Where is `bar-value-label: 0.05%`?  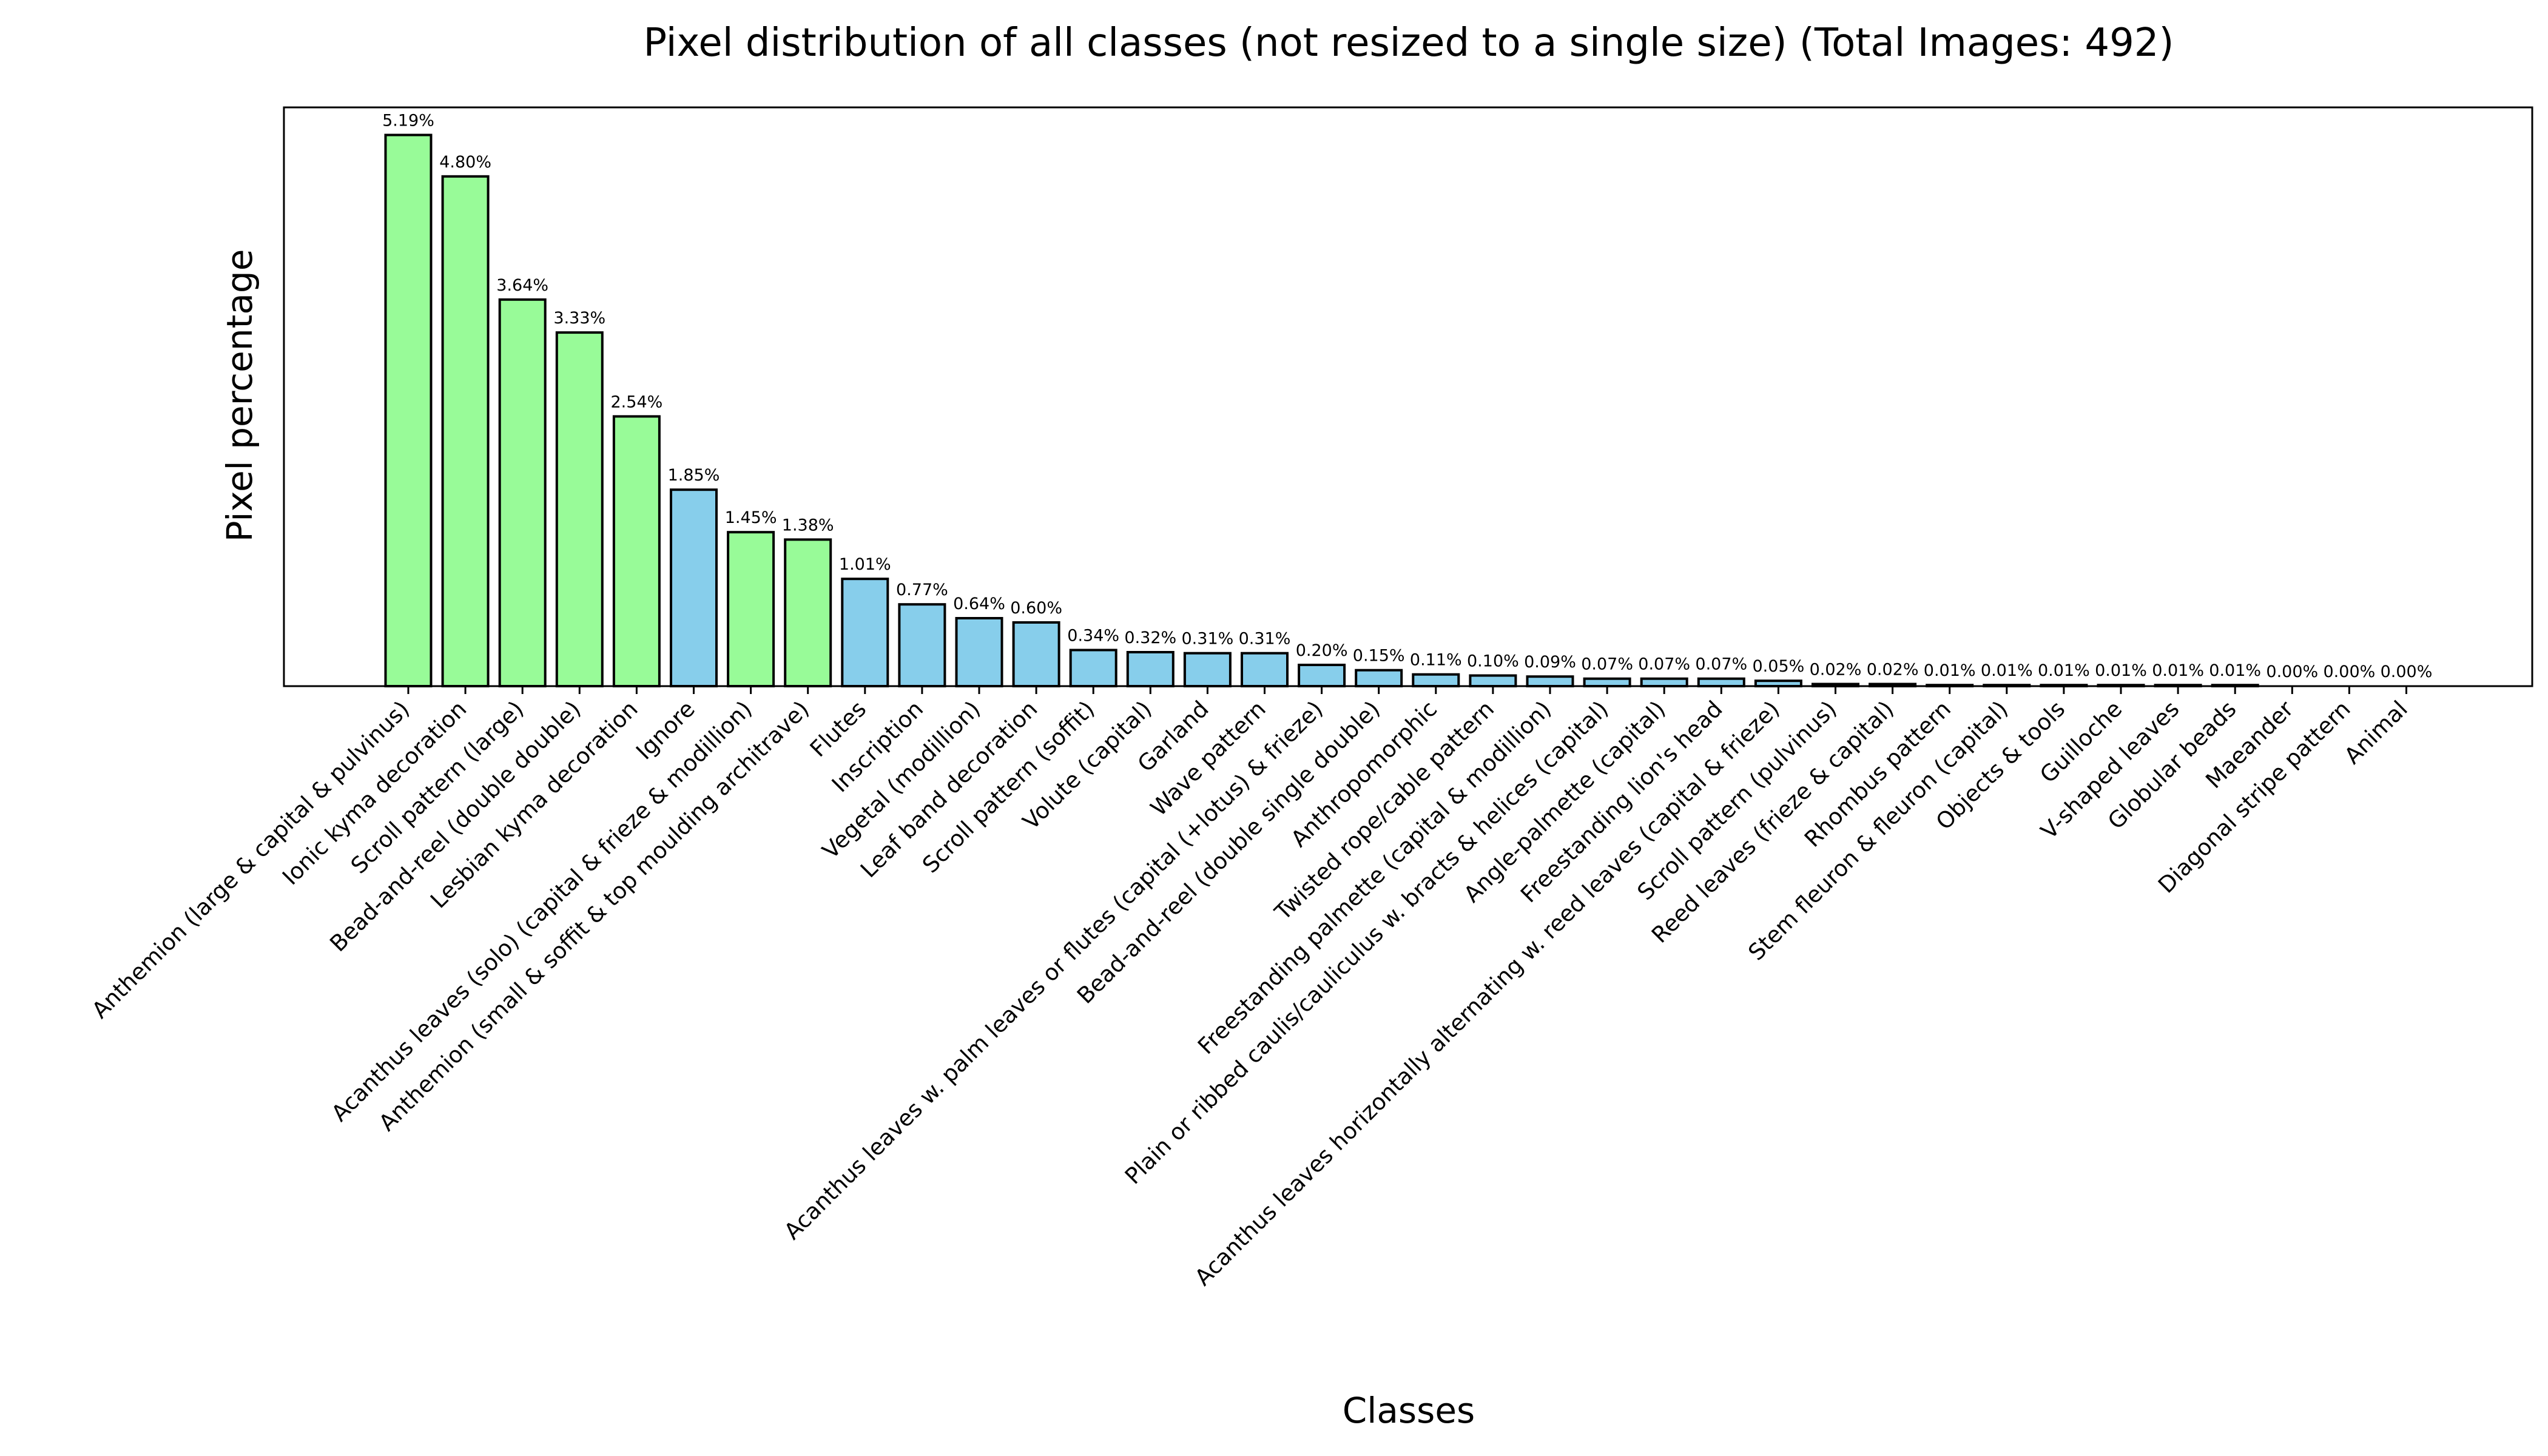
bar-value-label: 0.05% is located at coordinates (1779, 666).